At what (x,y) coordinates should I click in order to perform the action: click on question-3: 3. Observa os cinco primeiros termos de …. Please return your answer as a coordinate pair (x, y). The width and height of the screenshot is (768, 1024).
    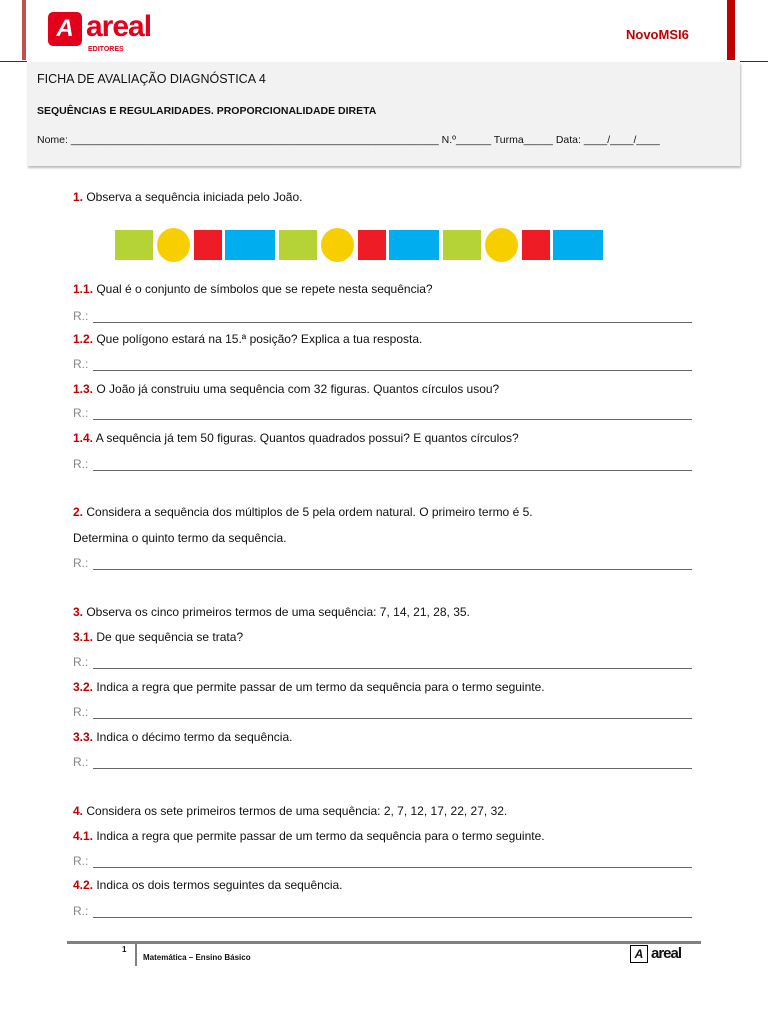
    Looking at the image, I should click on (271, 612).